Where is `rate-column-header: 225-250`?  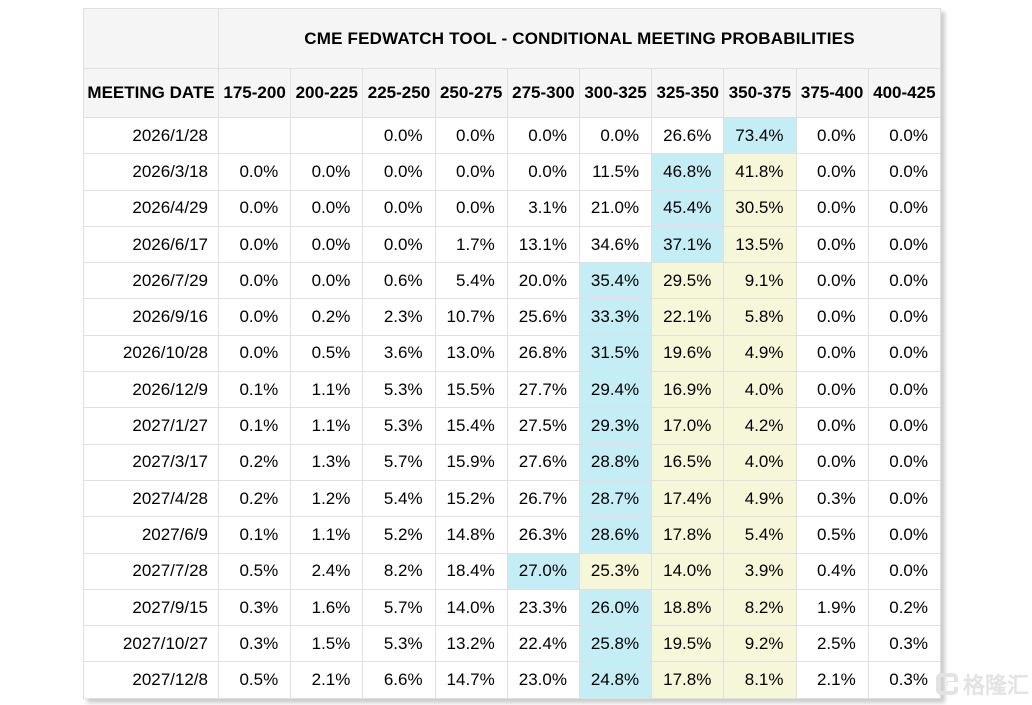
rate-column-header: 225-250 is located at coordinates (399, 93).